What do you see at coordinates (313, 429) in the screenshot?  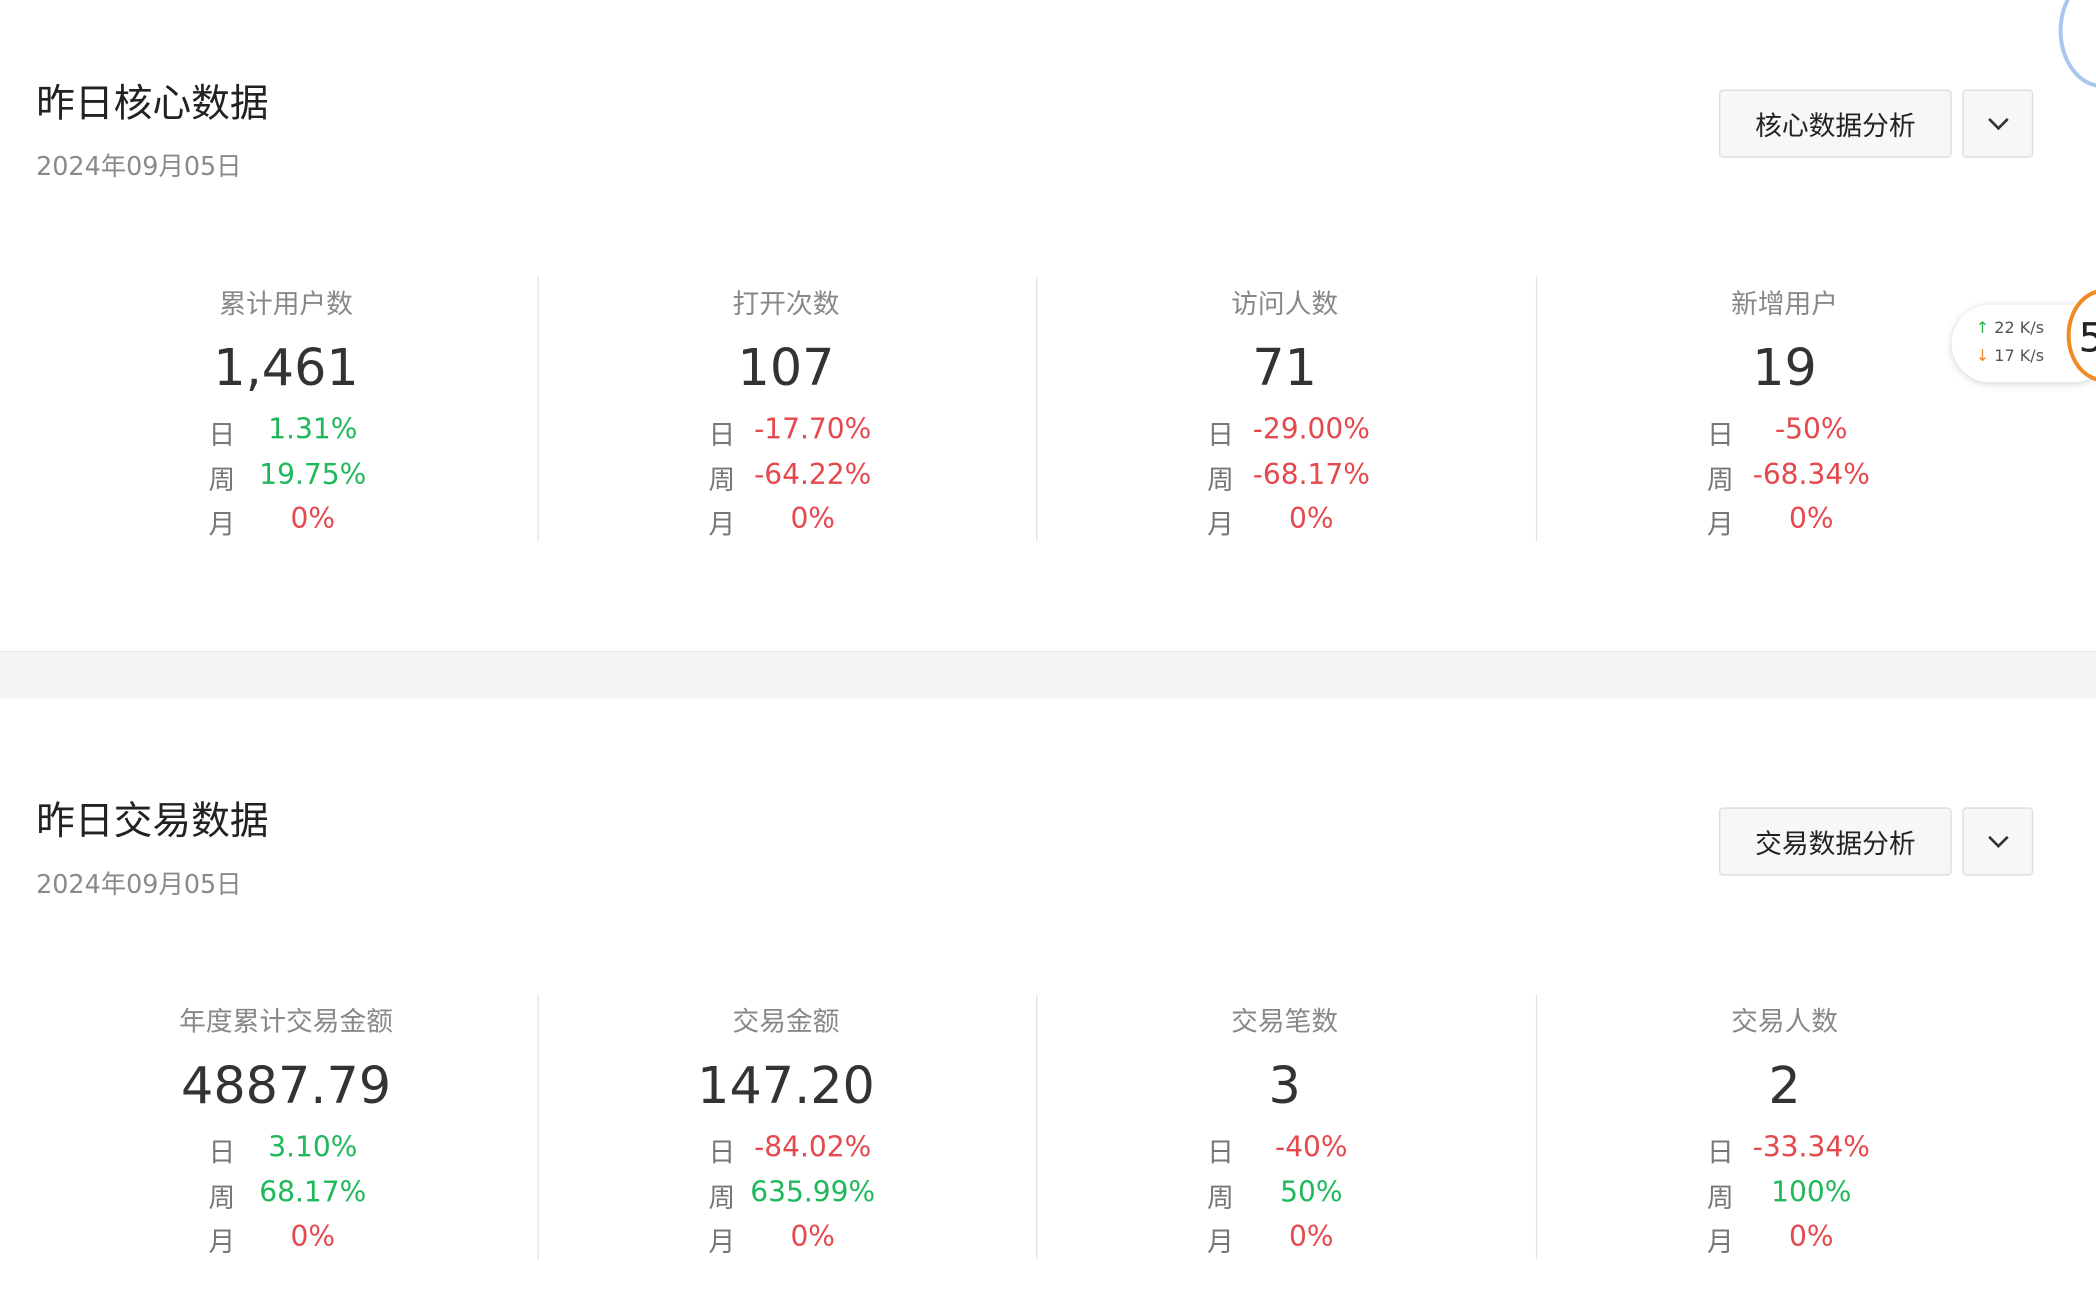 I see `change-value: 1.31%` at bounding box center [313, 429].